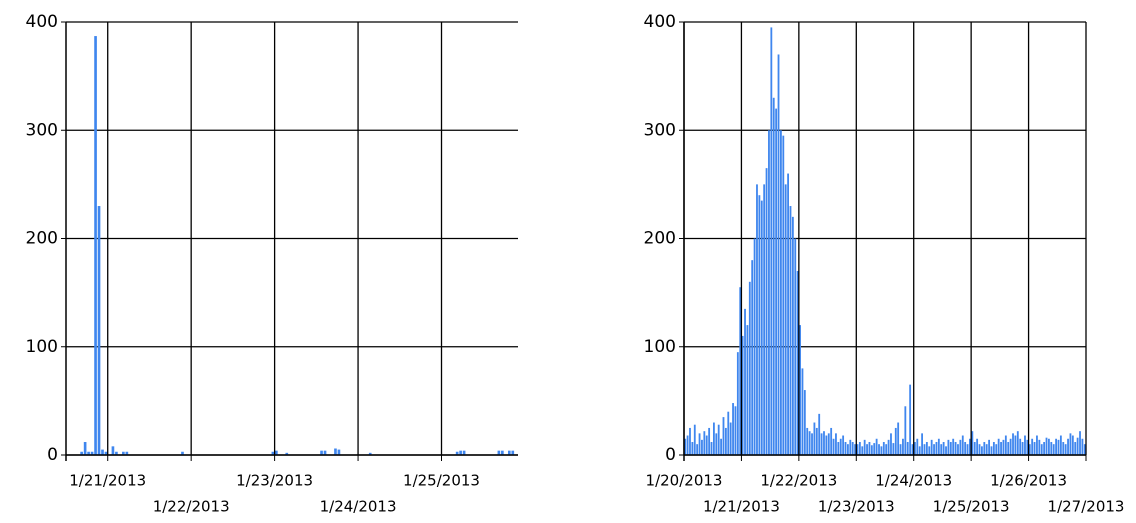 Image resolution: width=1136 pixels, height=523 pixels. I want to click on x-tick-label: 1/23/2013, so click(856, 507).